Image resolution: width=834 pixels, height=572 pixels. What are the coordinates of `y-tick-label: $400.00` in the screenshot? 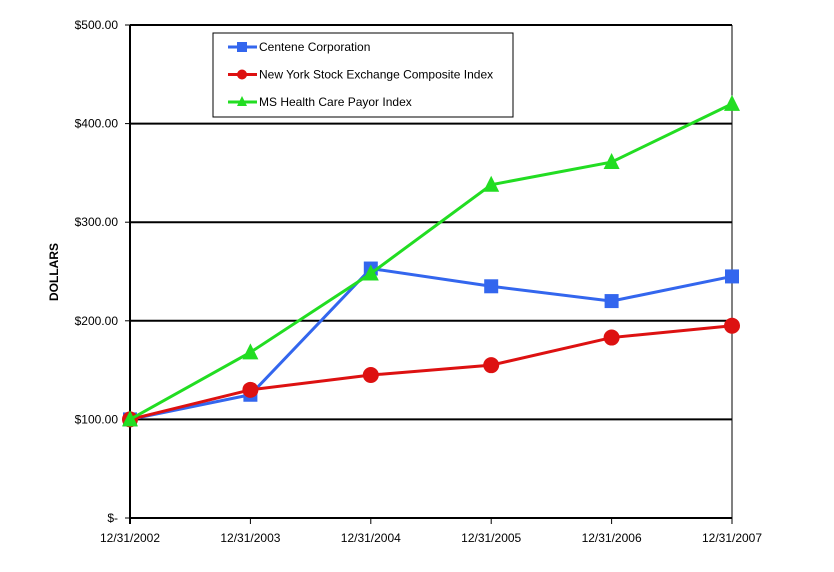 It's located at (97, 124).